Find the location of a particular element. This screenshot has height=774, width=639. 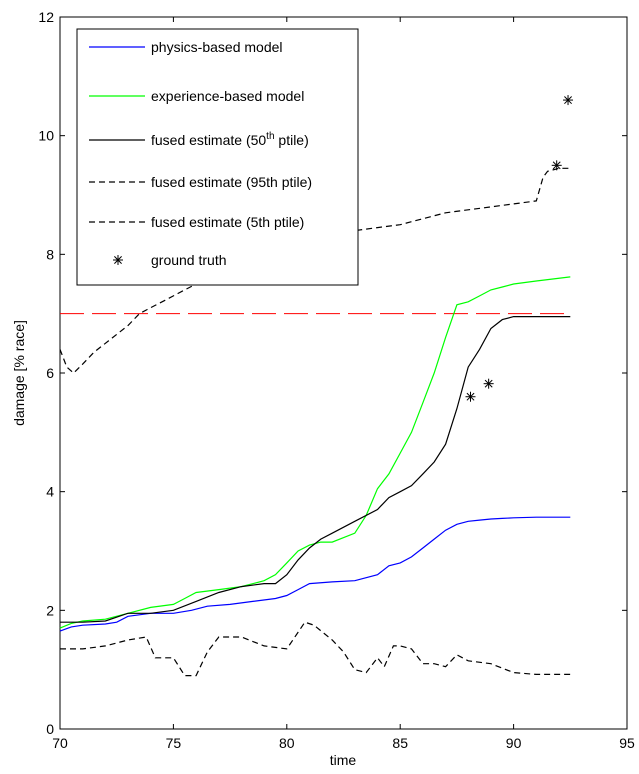

y-axis-label: damage [% race] is located at coordinates (19, 373).